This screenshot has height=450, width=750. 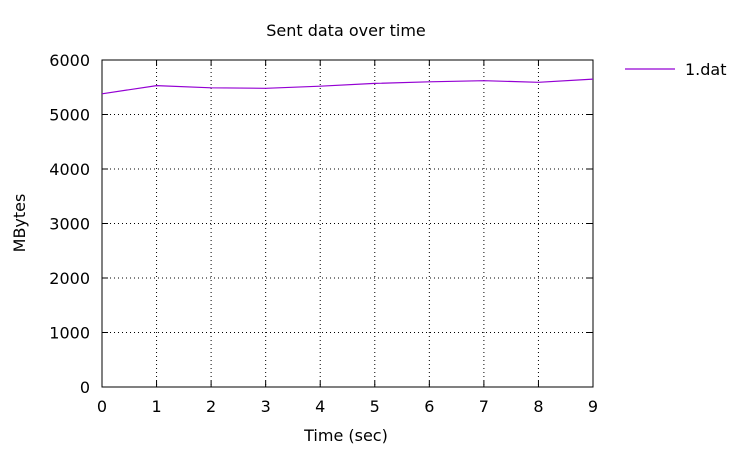 What do you see at coordinates (69, 333) in the screenshot?
I see `y-tick-label-1000: 1000` at bounding box center [69, 333].